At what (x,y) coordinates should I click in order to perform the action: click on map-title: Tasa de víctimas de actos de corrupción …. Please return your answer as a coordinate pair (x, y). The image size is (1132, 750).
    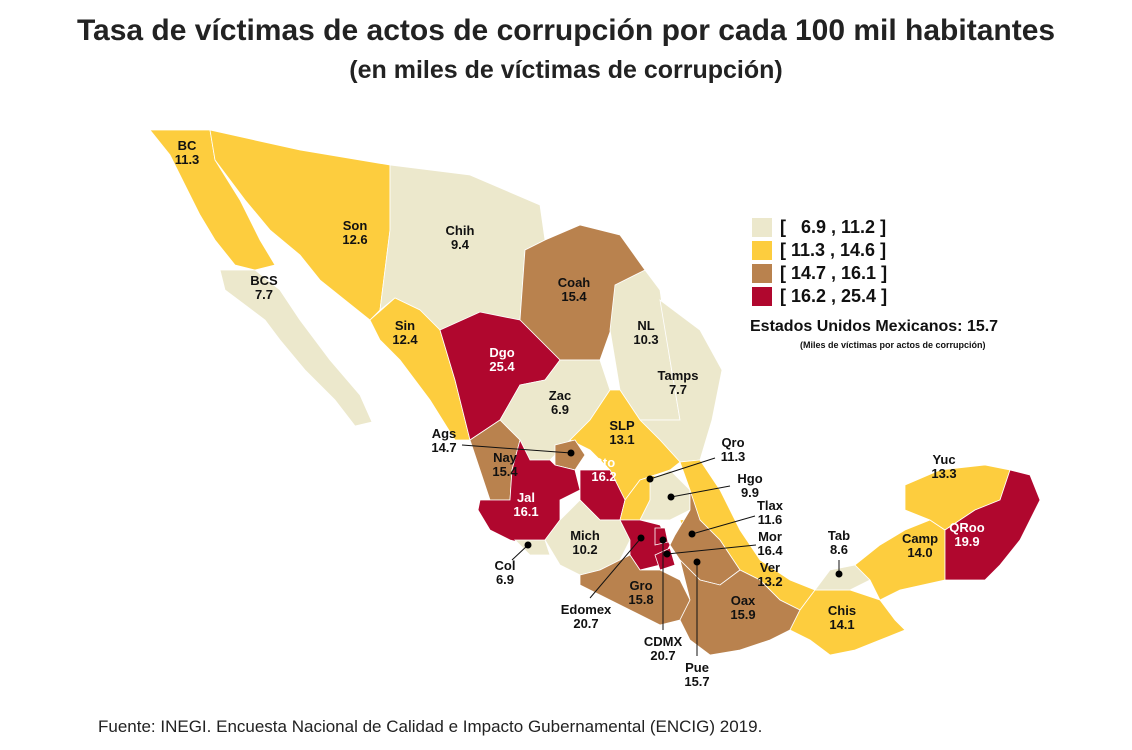
    Looking at the image, I should click on (566, 30).